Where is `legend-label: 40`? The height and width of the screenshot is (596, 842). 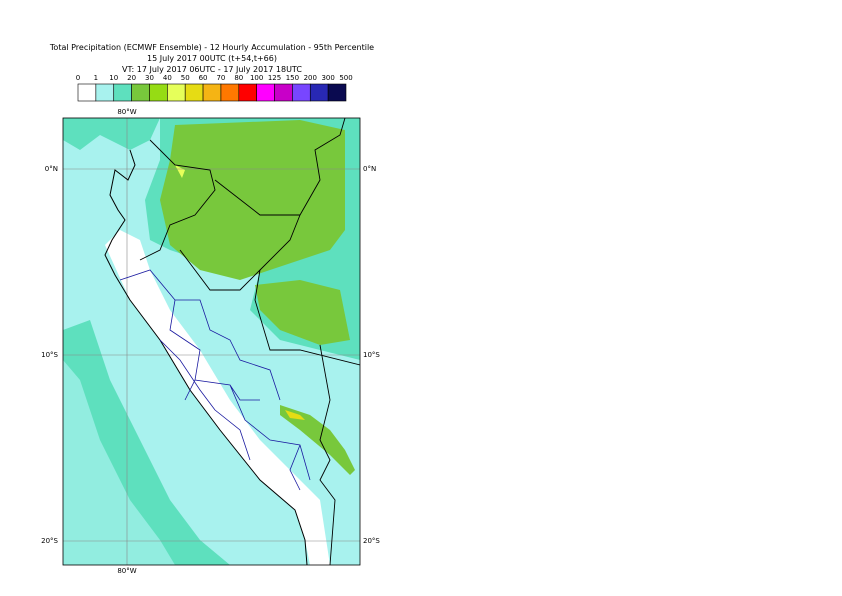 legend-label: 40 is located at coordinates (167, 78).